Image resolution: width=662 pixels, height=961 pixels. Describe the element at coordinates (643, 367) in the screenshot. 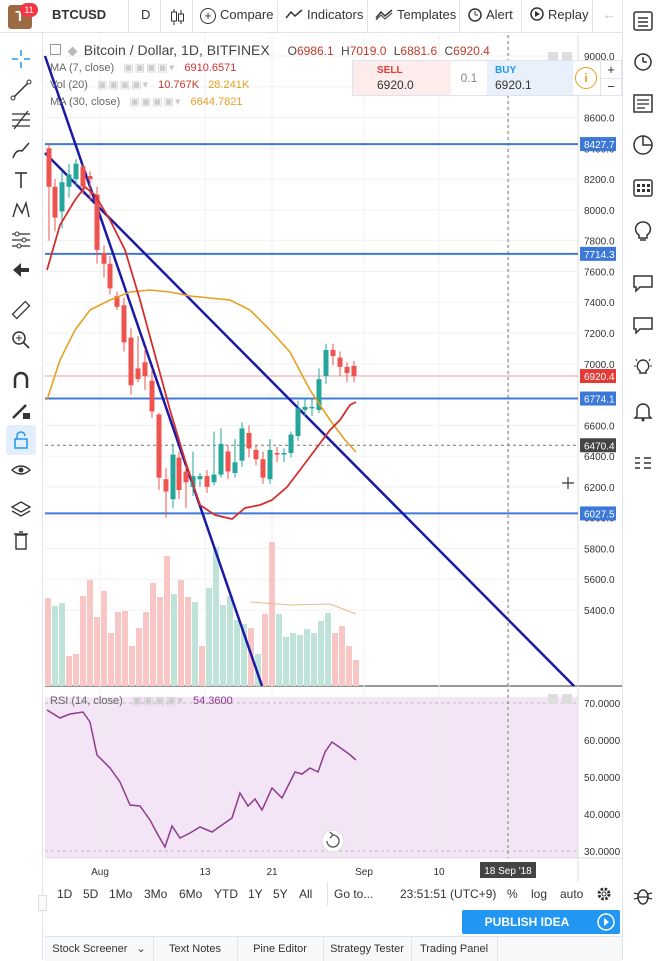

I see `idea-stream-icon` at that location.